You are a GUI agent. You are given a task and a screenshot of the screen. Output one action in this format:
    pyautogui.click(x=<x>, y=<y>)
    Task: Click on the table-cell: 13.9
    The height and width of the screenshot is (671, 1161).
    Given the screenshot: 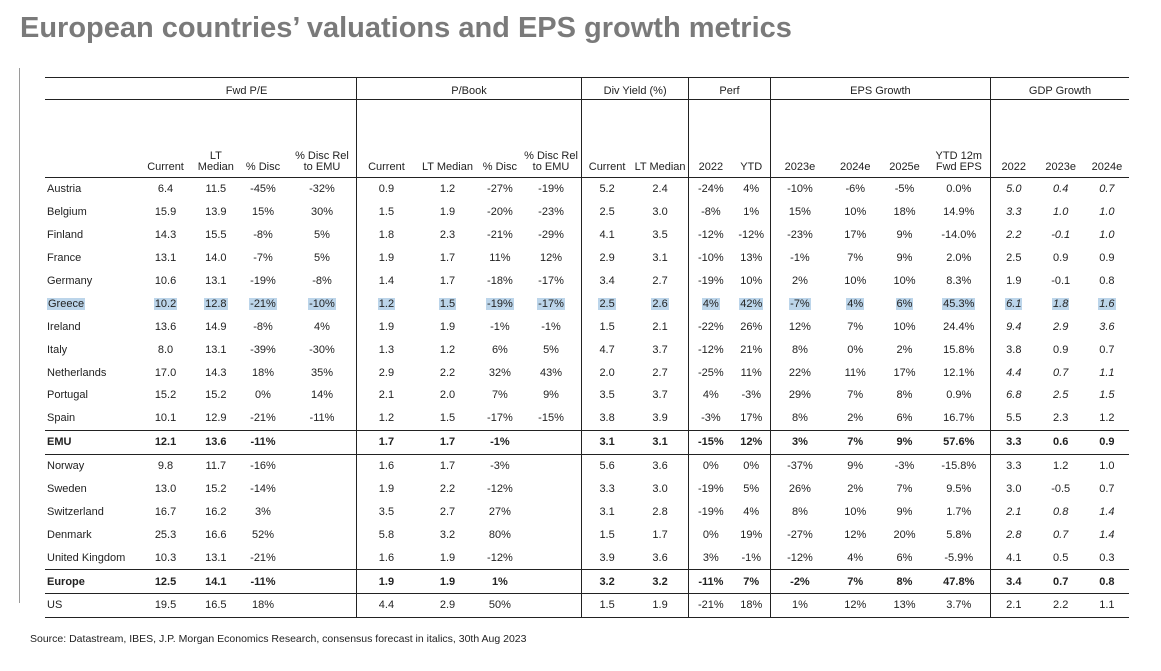 What is the action you would take?
    pyautogui.click(x=216, y=212)
    